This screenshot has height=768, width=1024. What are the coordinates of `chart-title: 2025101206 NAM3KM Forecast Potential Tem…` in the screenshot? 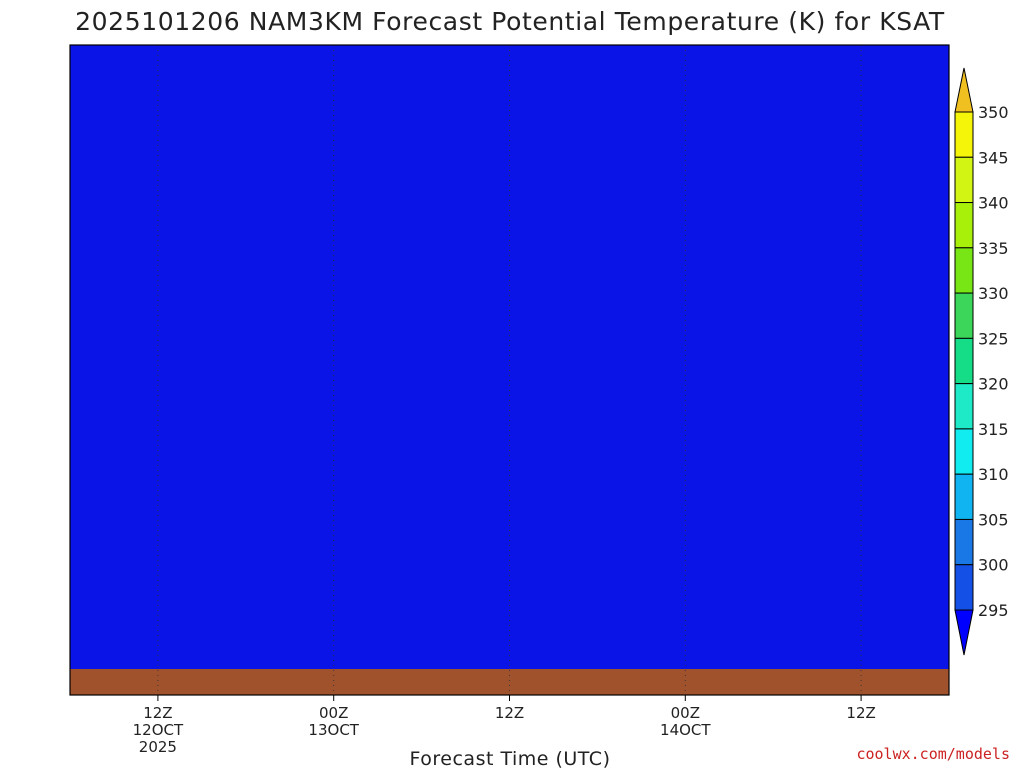 It's located at (510, 21).